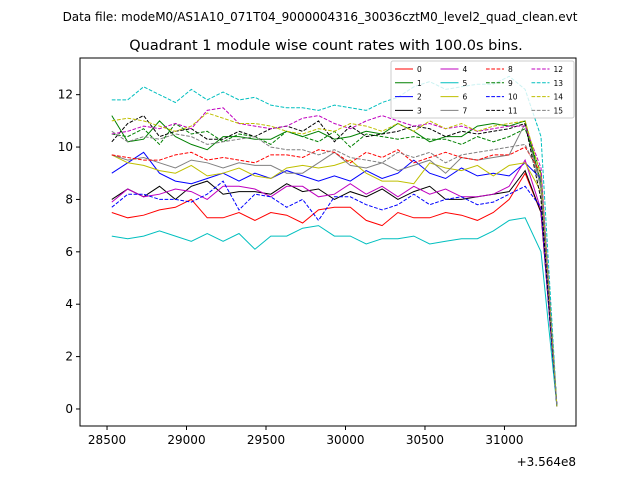  I want to click on legend-label-7: 7, so click(465, 110).